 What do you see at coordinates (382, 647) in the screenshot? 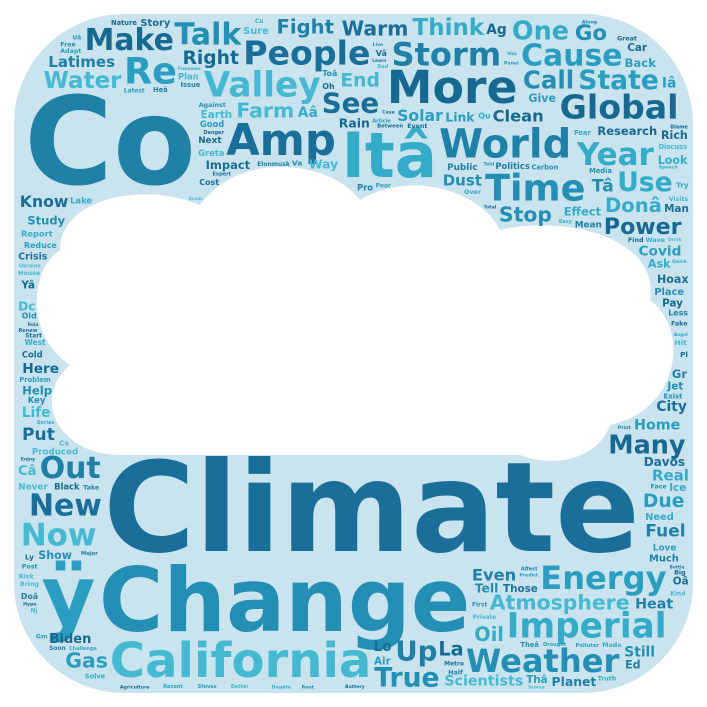
I see `cloud-word: Lo` at bounding box center [382, 647].